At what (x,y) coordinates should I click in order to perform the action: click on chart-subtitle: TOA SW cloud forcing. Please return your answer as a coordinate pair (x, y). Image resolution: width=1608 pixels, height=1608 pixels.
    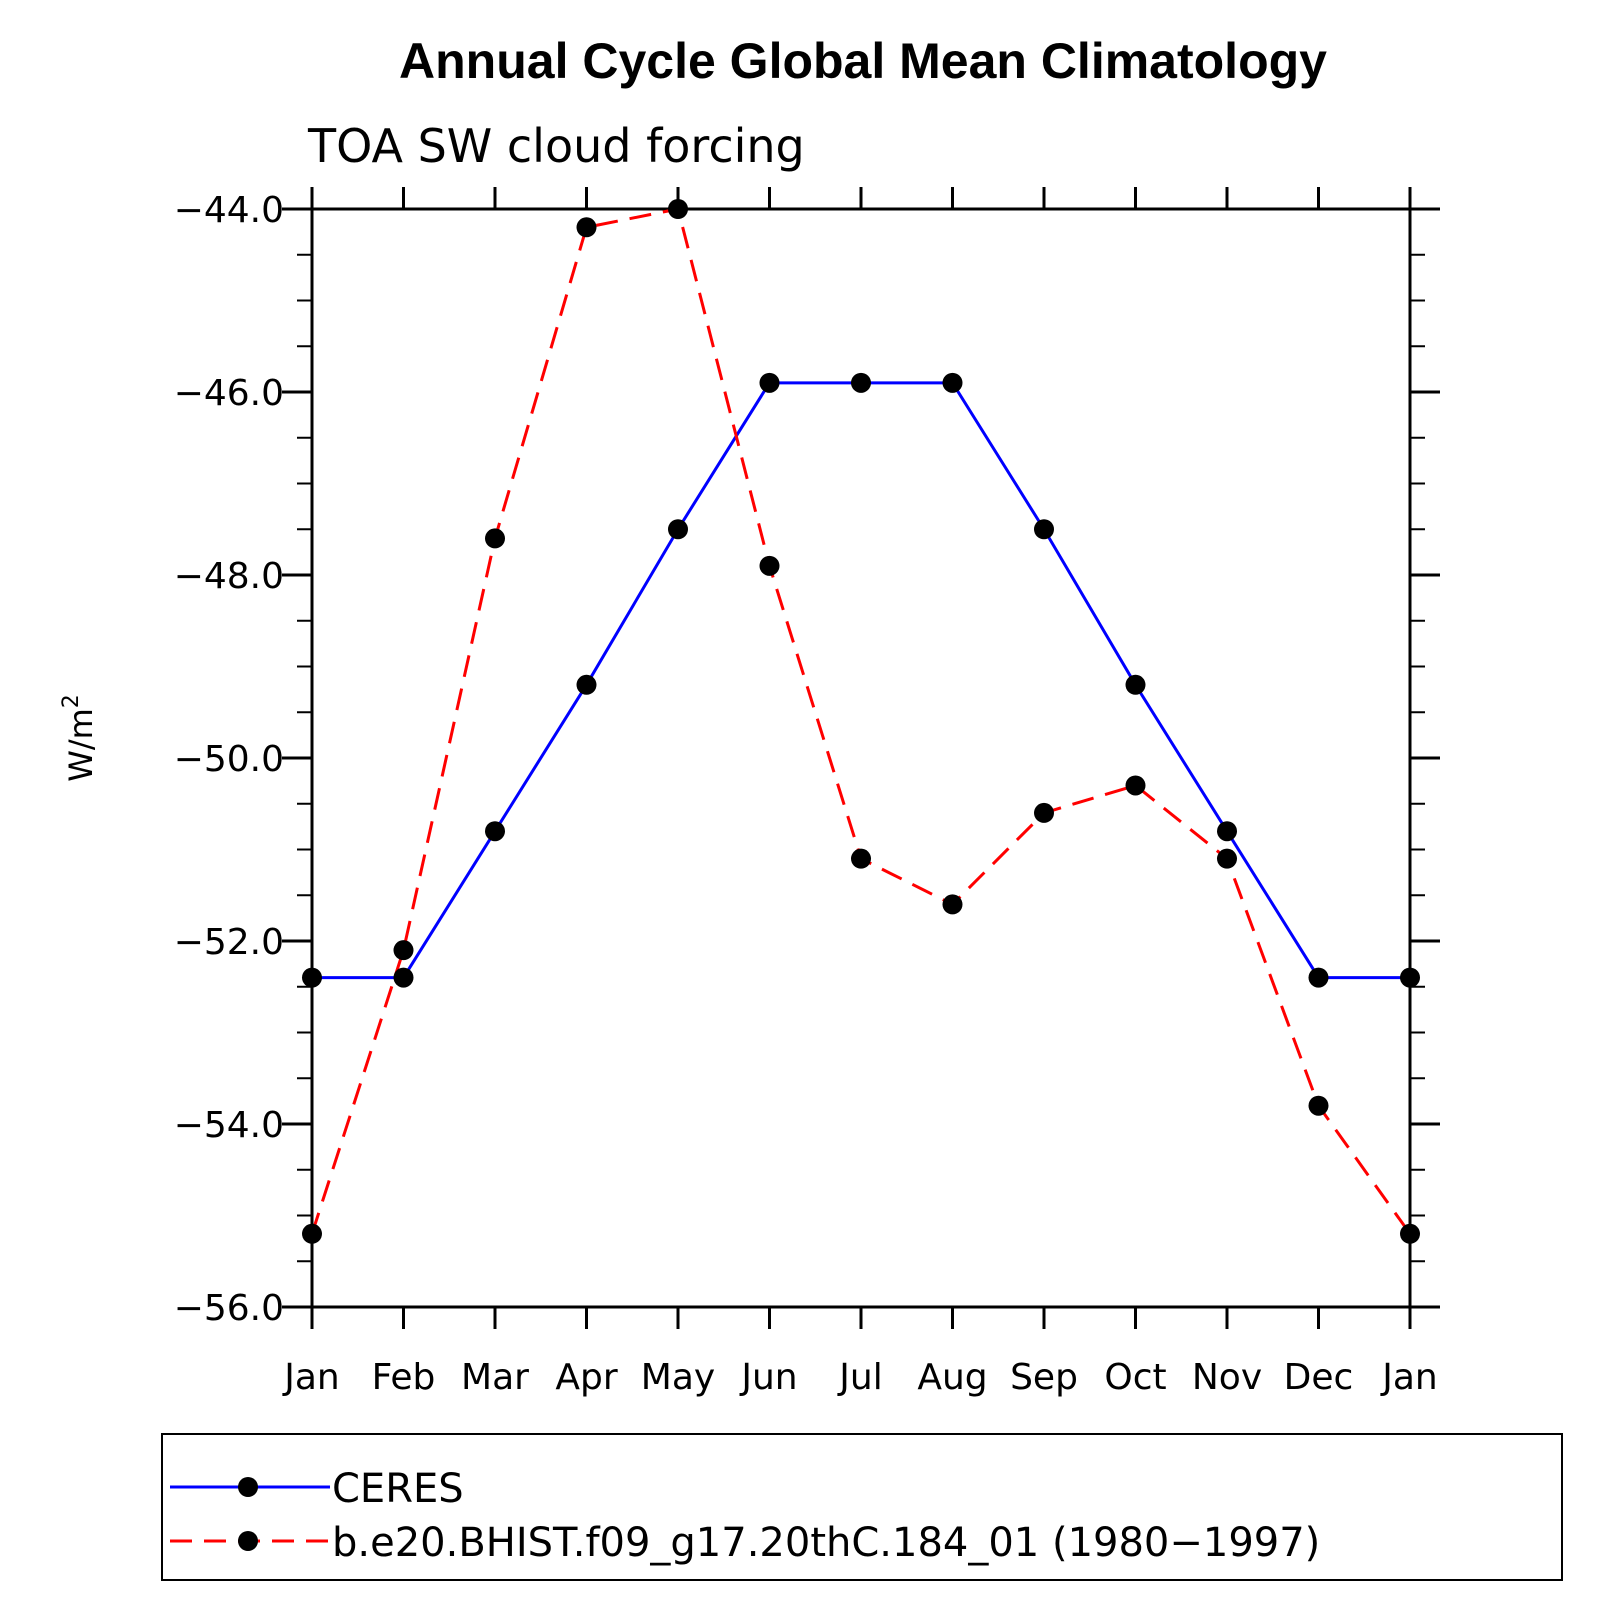
    Looking at the image, I should click on (556, 146).